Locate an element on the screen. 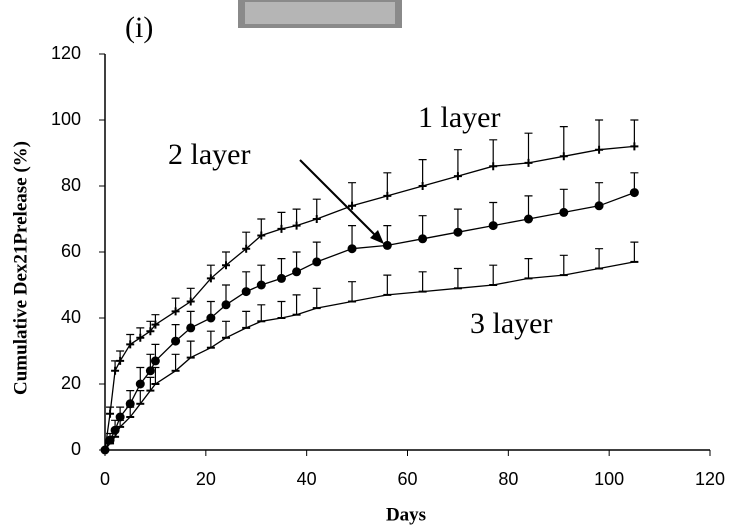  x-tick-label: 60 is located at coordinates (407, 479).